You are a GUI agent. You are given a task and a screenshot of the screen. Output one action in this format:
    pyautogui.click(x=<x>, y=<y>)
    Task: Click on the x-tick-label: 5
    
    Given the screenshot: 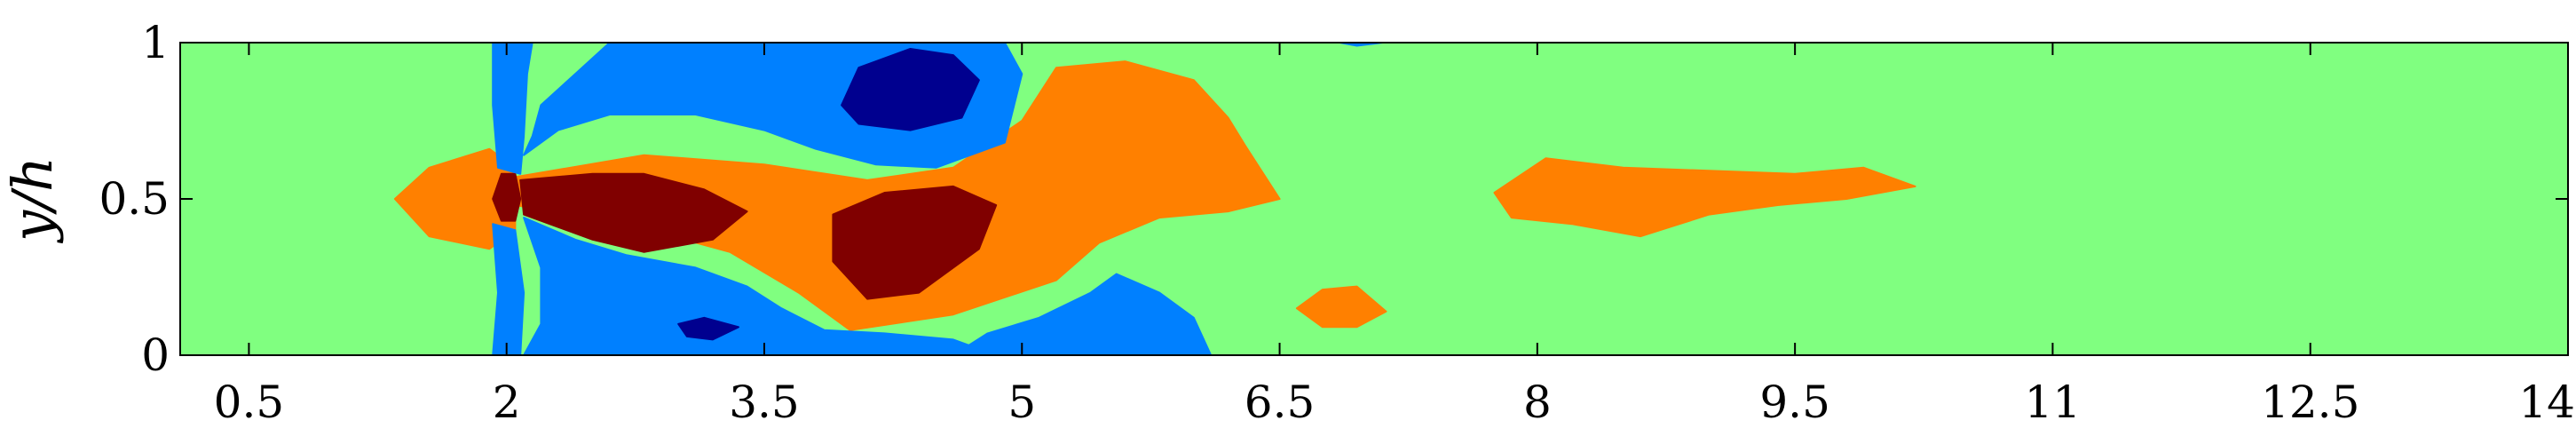 What is the action you would take?
    pyautogui.click(x=1021, y=402)
    